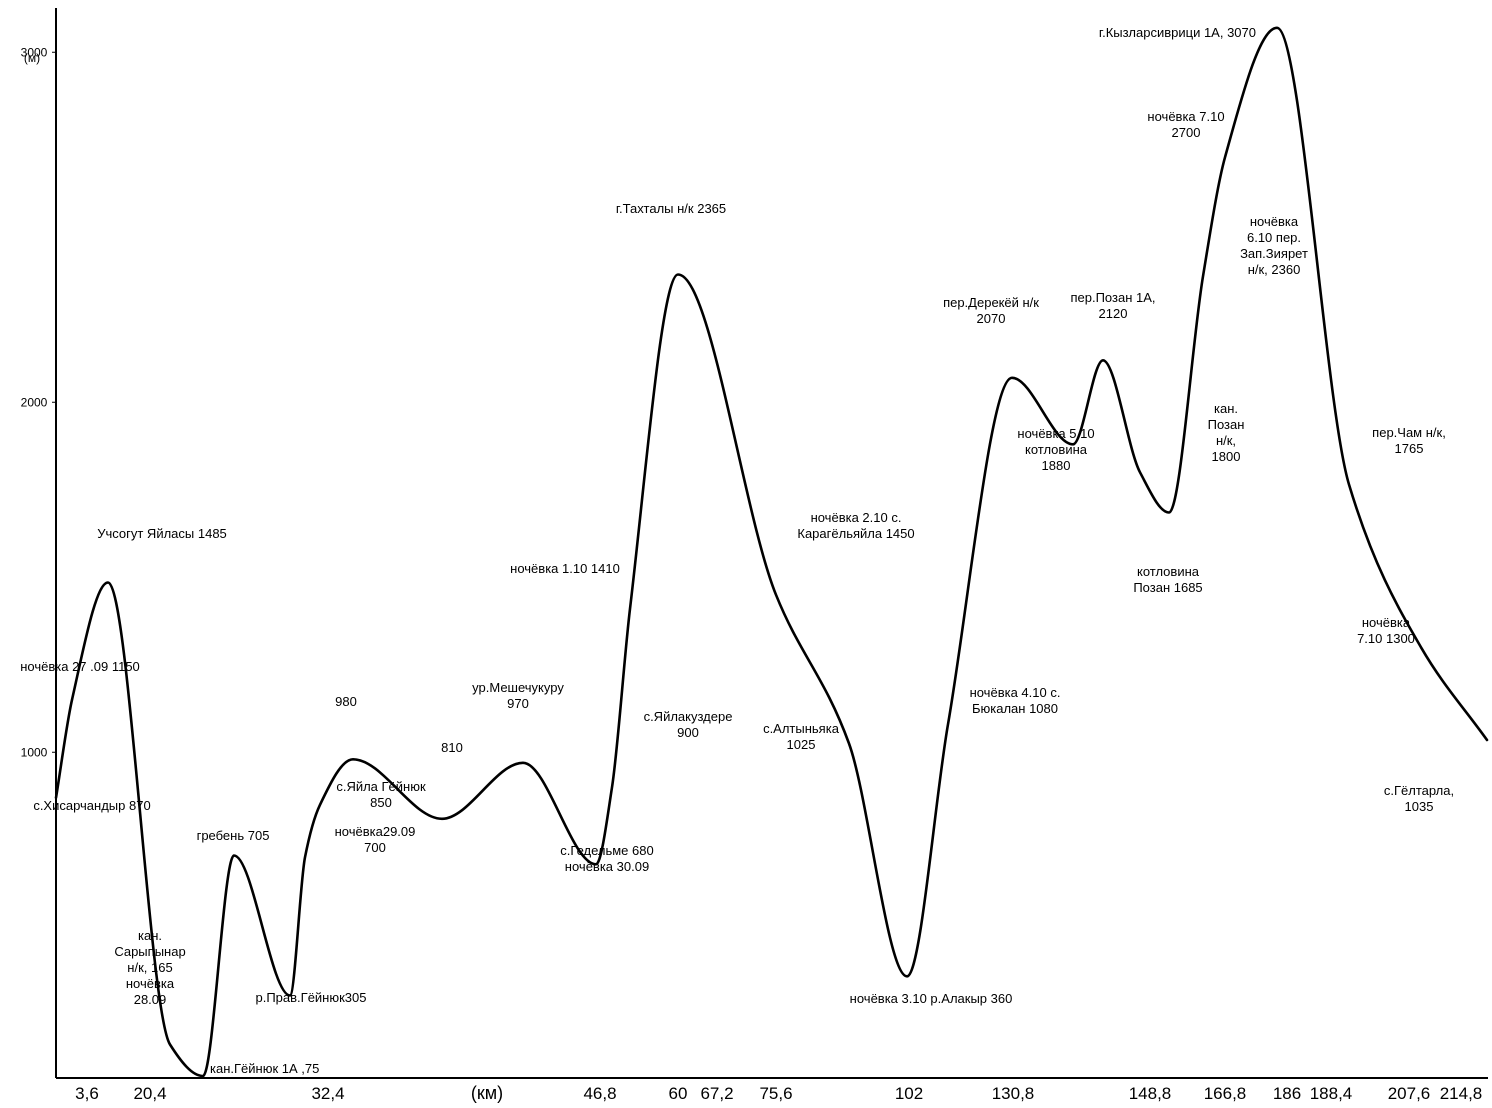 The image size is (1492, 1108). Describe the element at coordinates (1055, 433) in the screenshot. I see `annotation-line: ночёвка 5.10` at that location.